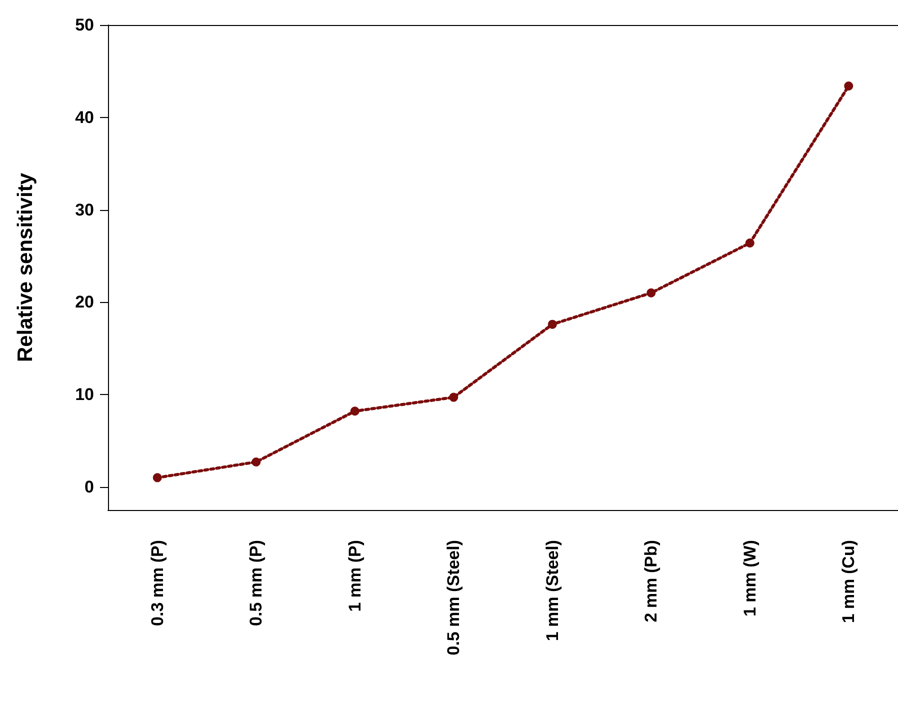  What do you see at coordinates (354, 576) in the screenshot?
I see `x-tick-label: 1 mm (P)` at bounding box center [354, 576].